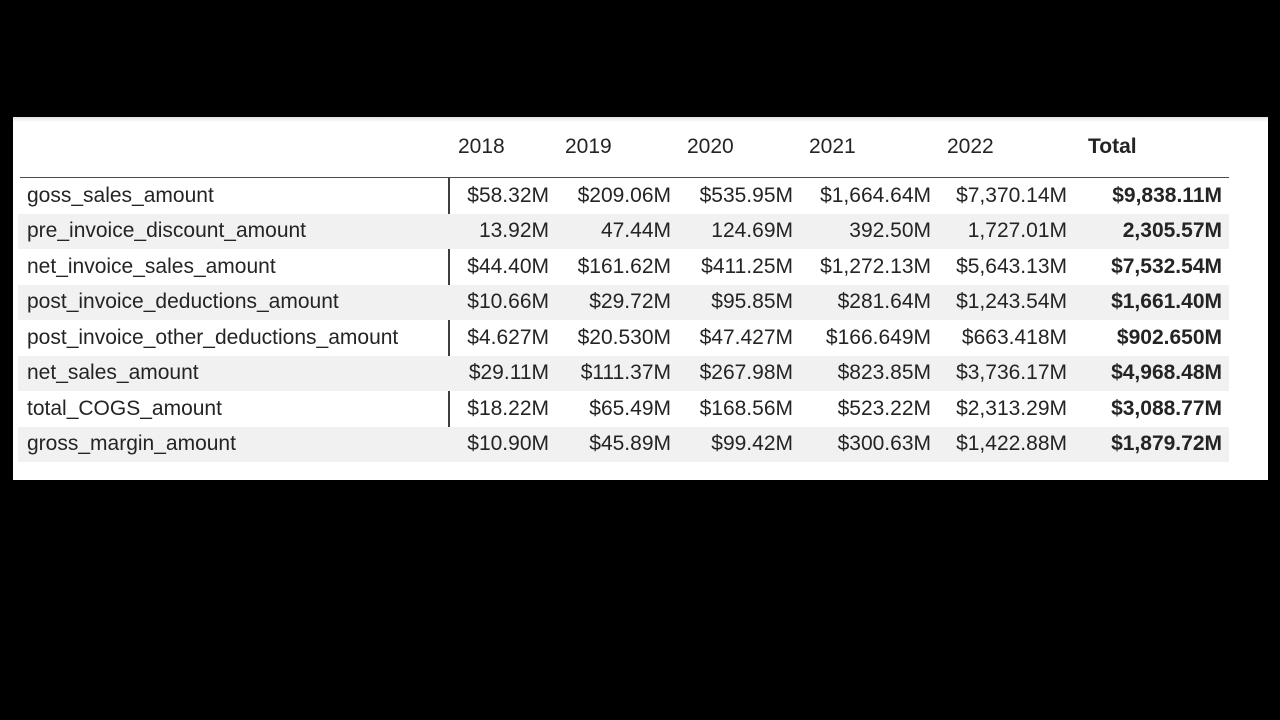 The image size is (1280, 720). I want to click on row-header: pre_invoice_discount_amount, so click(167, 231).